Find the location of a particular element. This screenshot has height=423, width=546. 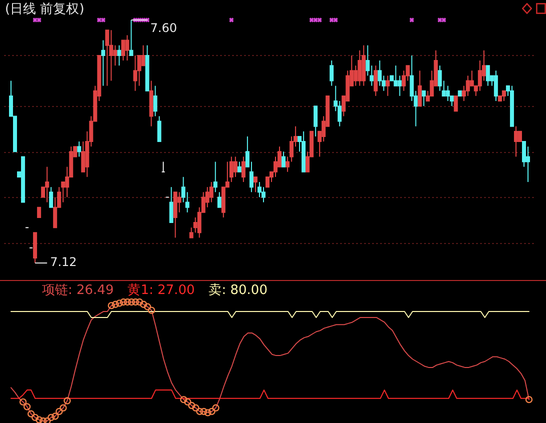

chart-title: (日线 前复权) is located at coordinates (44, 10).